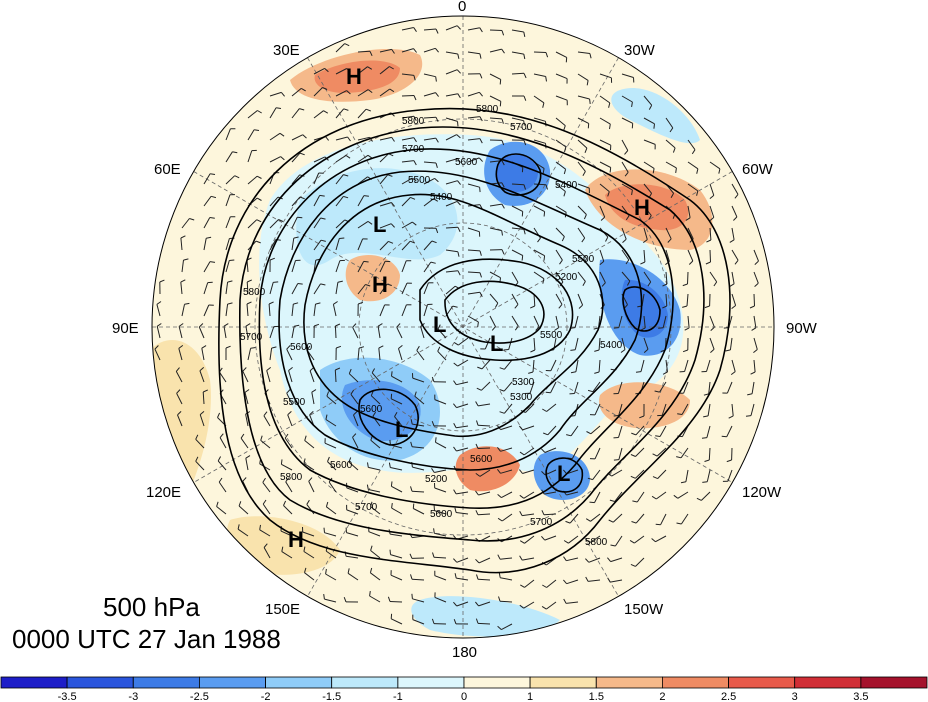  Describe the element at coordinates (551, 335) in the screenshot. I see `contour-label: 5500` at that location.